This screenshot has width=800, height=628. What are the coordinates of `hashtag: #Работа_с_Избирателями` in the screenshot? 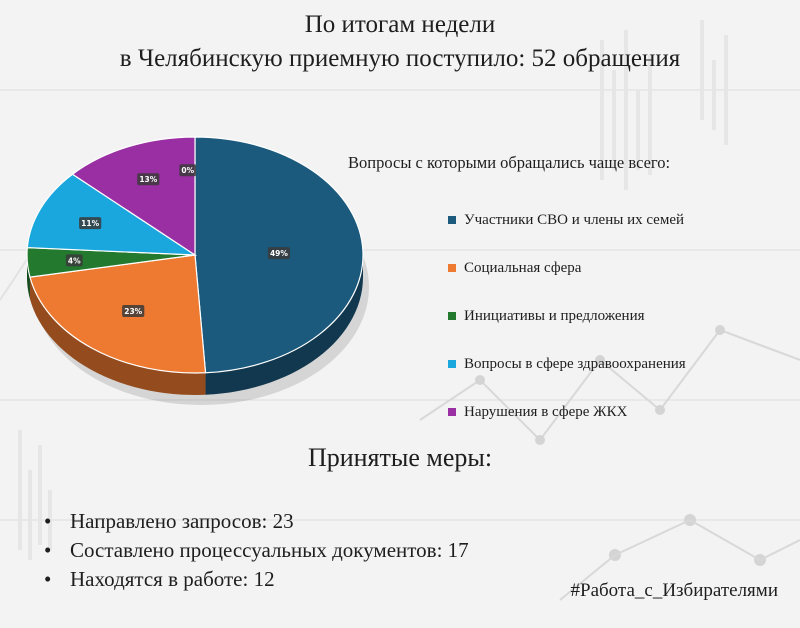 It's located at (674, 590).